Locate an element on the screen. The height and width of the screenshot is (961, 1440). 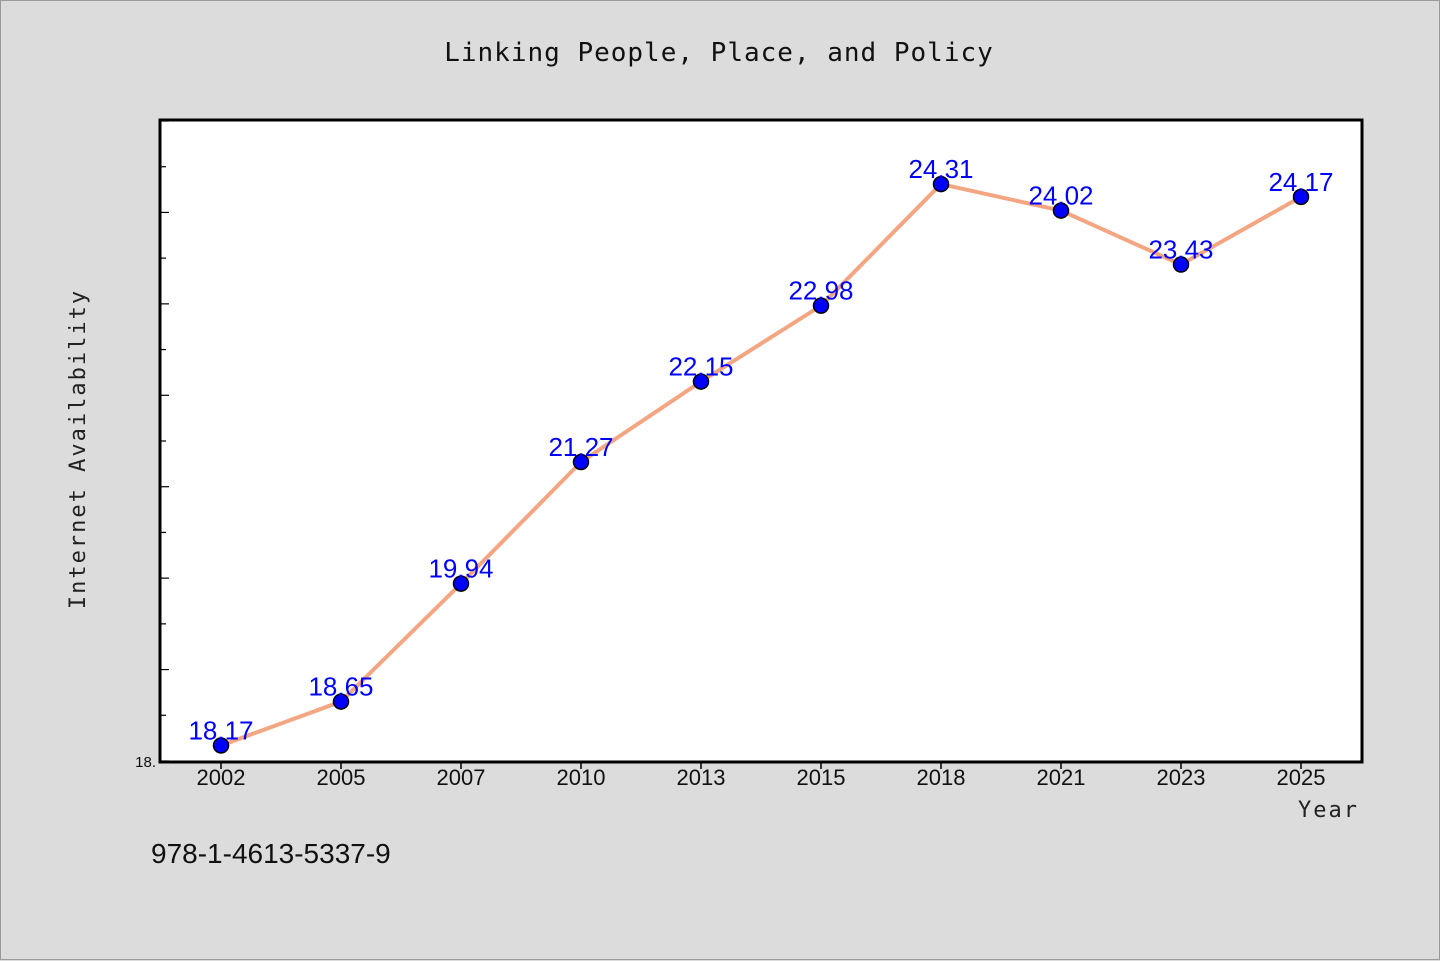
x-tick-label: 2025 is located at coordinates (1301, 777).